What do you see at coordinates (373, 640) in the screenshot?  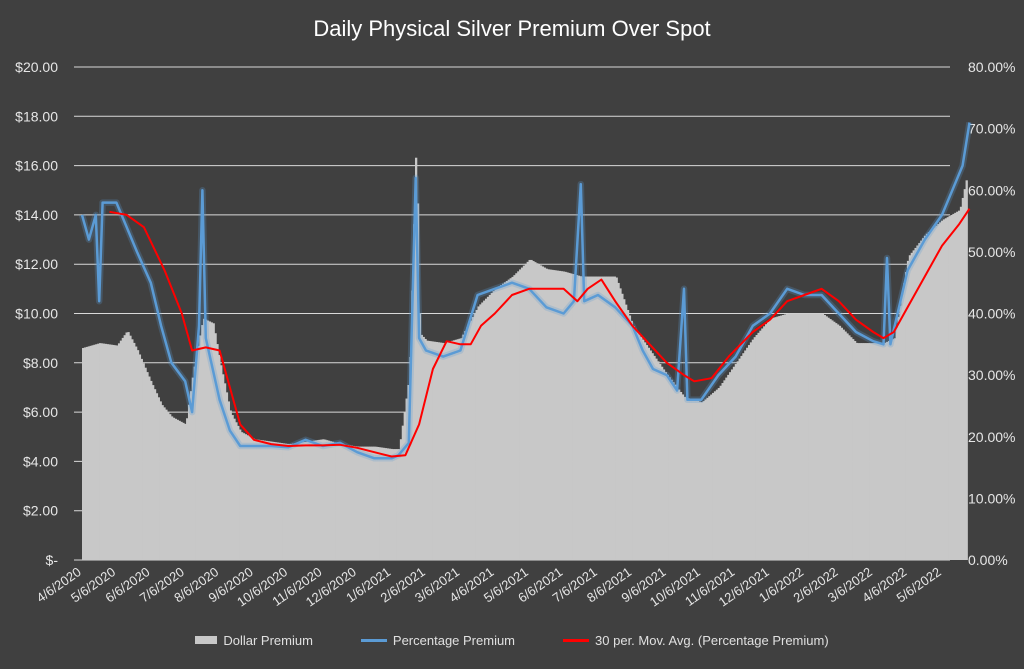 I see `legend-swatch-percentage` at bounding box center [373, 640].